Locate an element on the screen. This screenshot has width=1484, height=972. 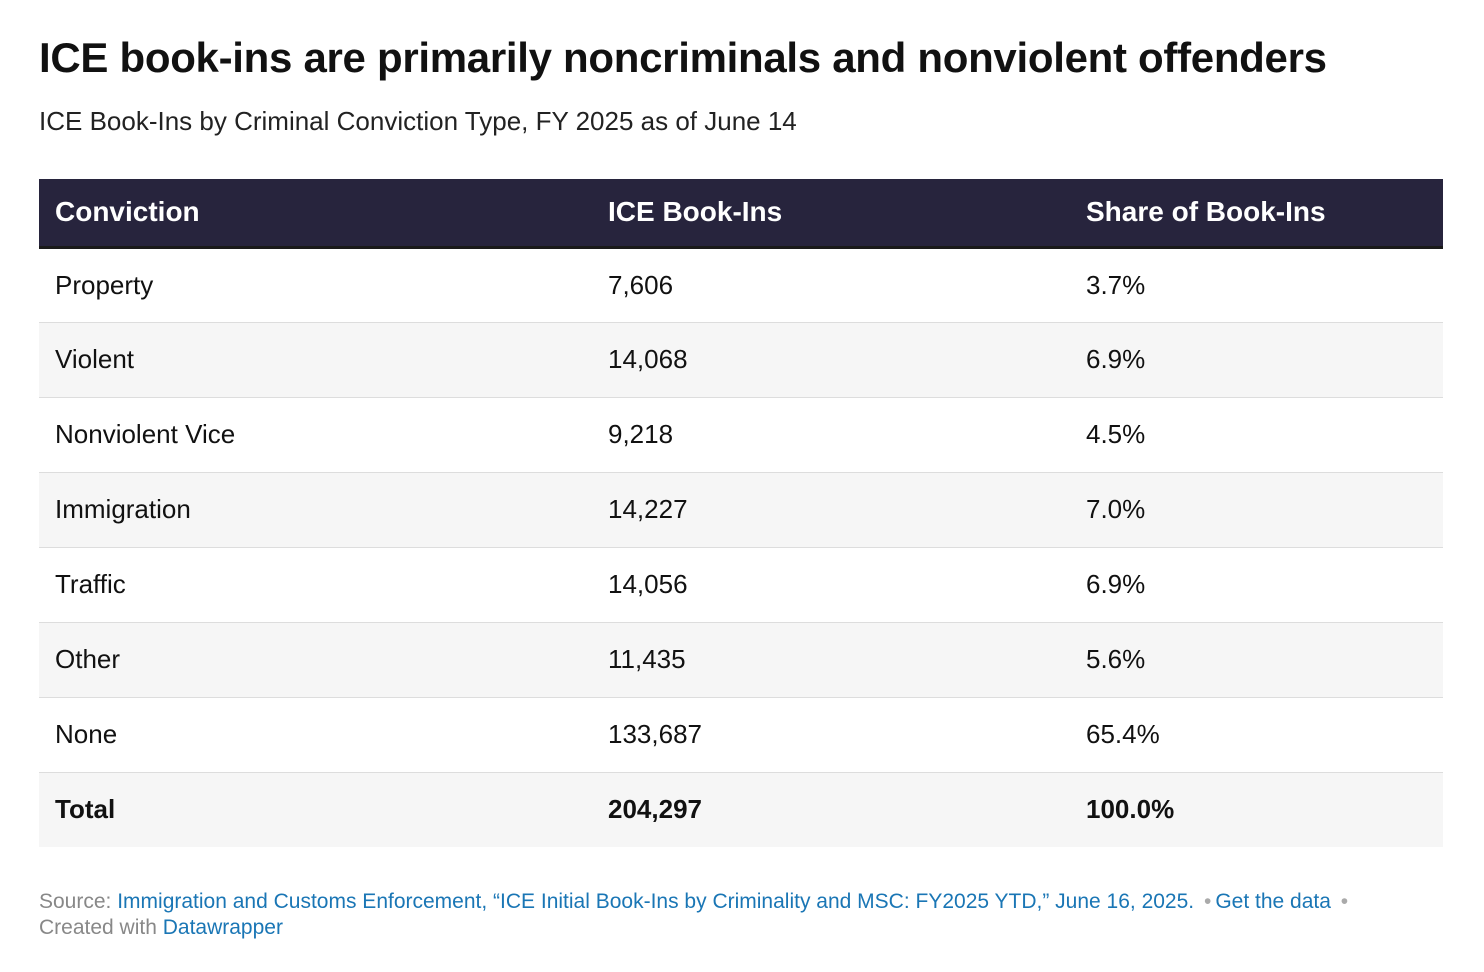
cell-share: 65.4% is located at coordinates (1256, 735).